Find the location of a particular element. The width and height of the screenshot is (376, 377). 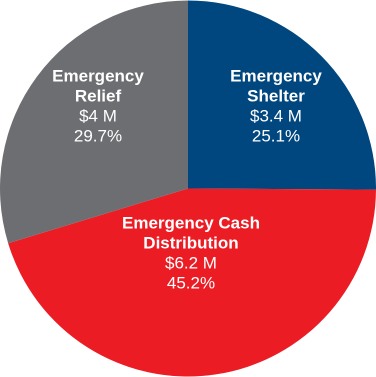

slice-2-name-line-1: Relief is located at coordinates (98, 95).